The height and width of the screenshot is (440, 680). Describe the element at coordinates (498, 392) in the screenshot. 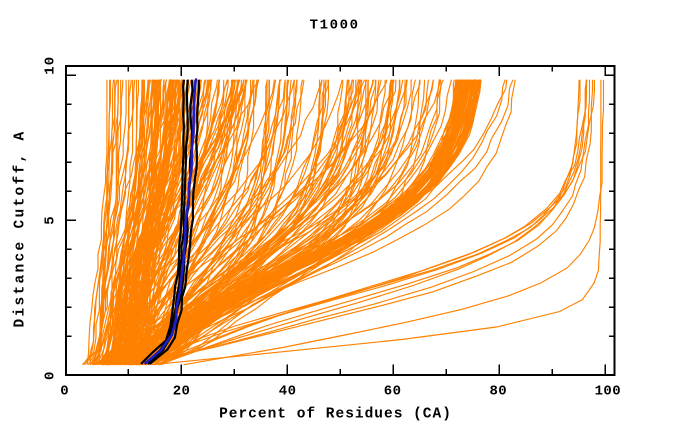

I see `svg-text: 80` at that location.